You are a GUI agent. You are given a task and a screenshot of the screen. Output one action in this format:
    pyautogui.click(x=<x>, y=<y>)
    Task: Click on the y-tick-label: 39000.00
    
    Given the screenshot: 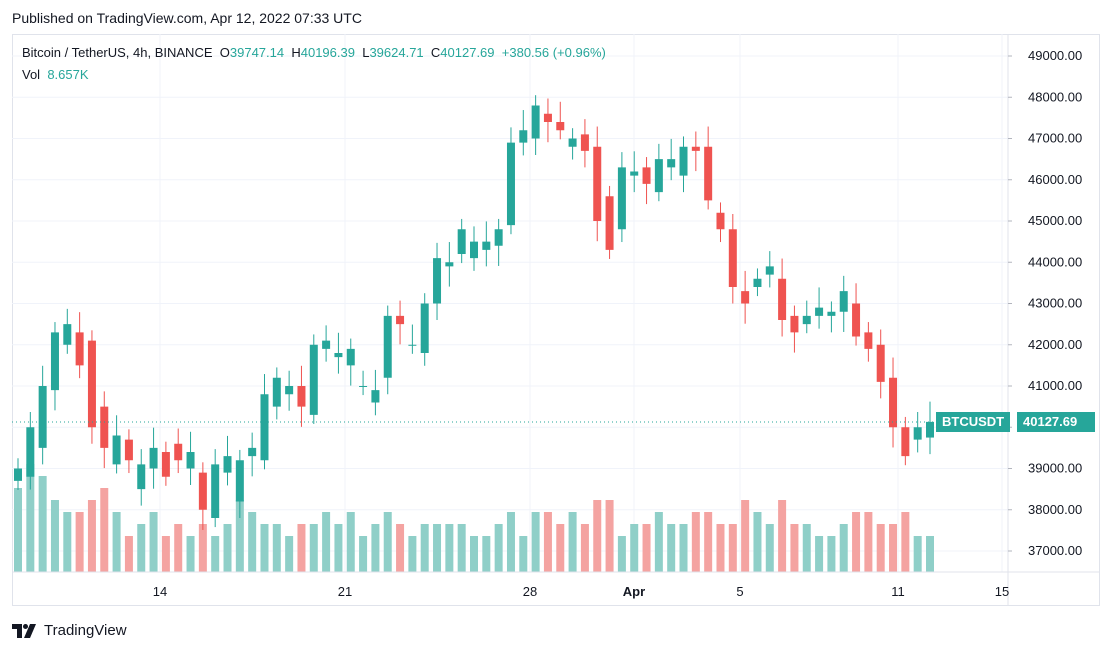 What is the action you would take?
    pyautogui.click(x=1055, y=468)
    